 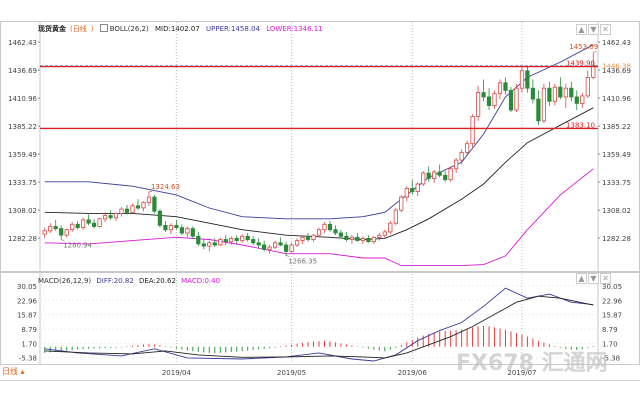 I want to click on annotation-pointer, so click(x=595, y=51).